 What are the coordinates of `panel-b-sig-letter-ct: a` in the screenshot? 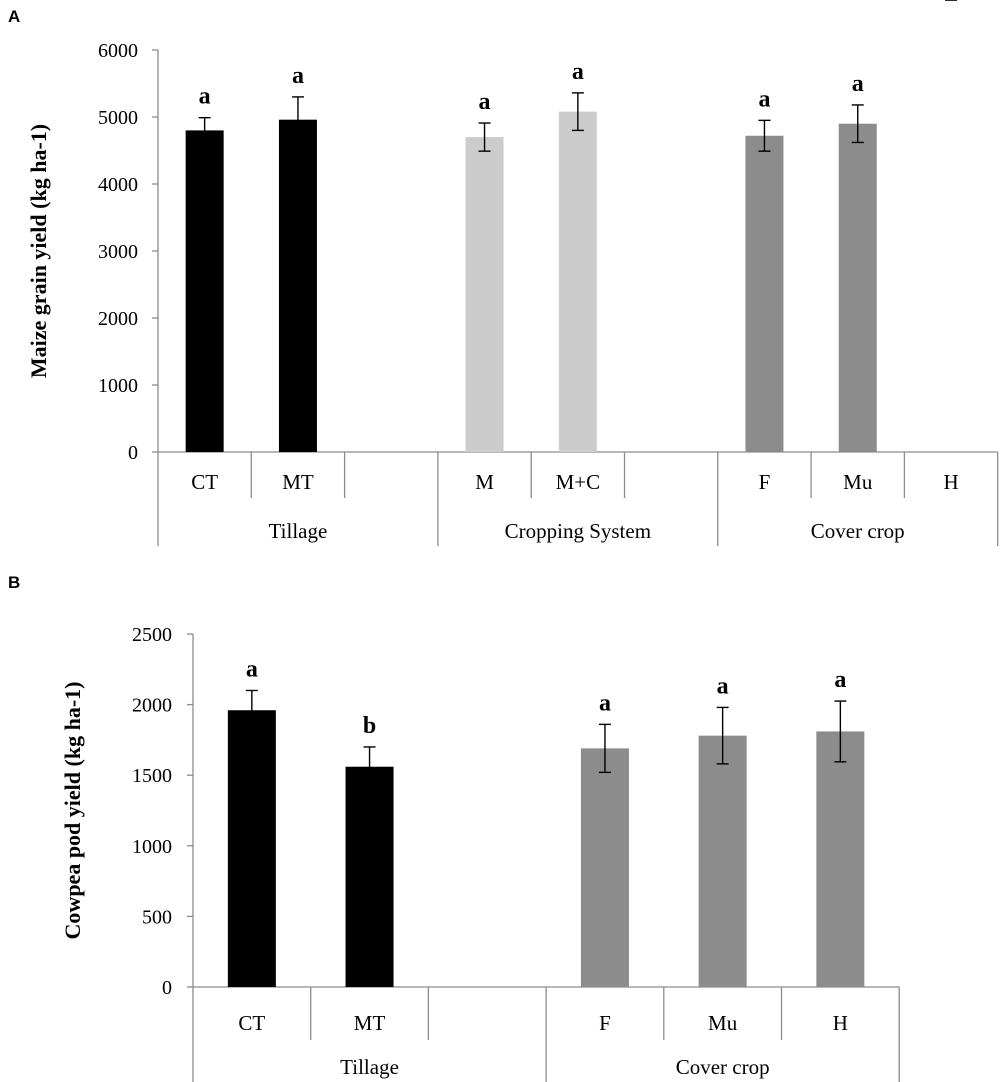 It's located at (252, 669).